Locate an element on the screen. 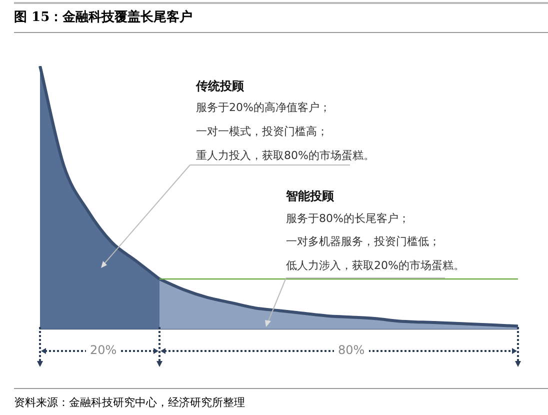 Image resolution: width=548 pixels, height=415 pixels. annotation: 服务于20%的高净值客户； is located at coordinates (263, 107).